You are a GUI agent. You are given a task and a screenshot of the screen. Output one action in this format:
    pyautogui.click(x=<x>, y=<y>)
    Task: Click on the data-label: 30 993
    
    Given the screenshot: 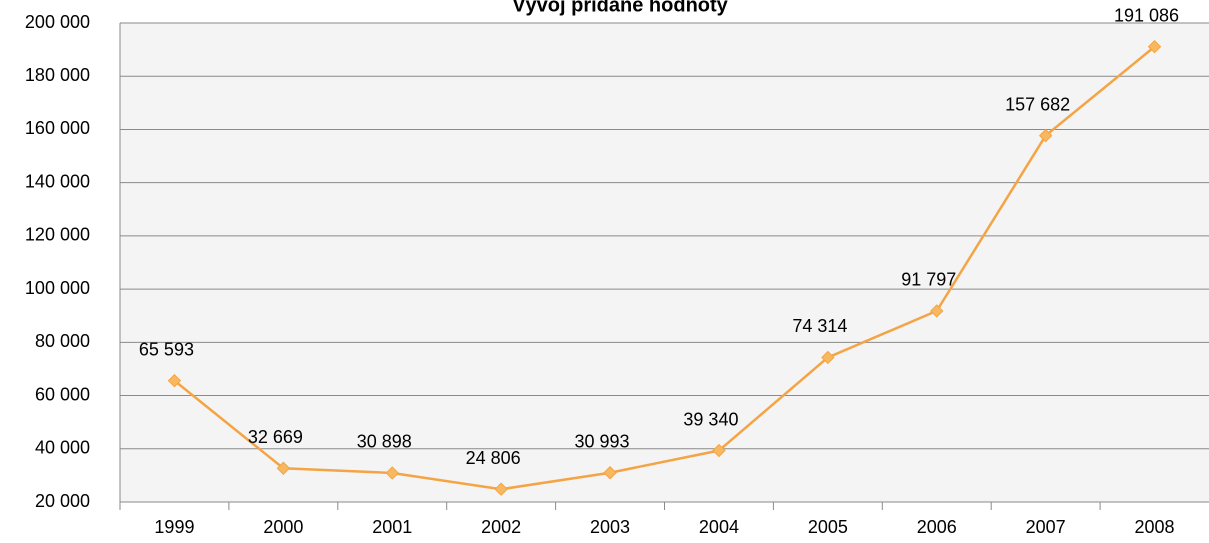 What is the action you would take?
    pyautogui.click(x=602, y=441)
    